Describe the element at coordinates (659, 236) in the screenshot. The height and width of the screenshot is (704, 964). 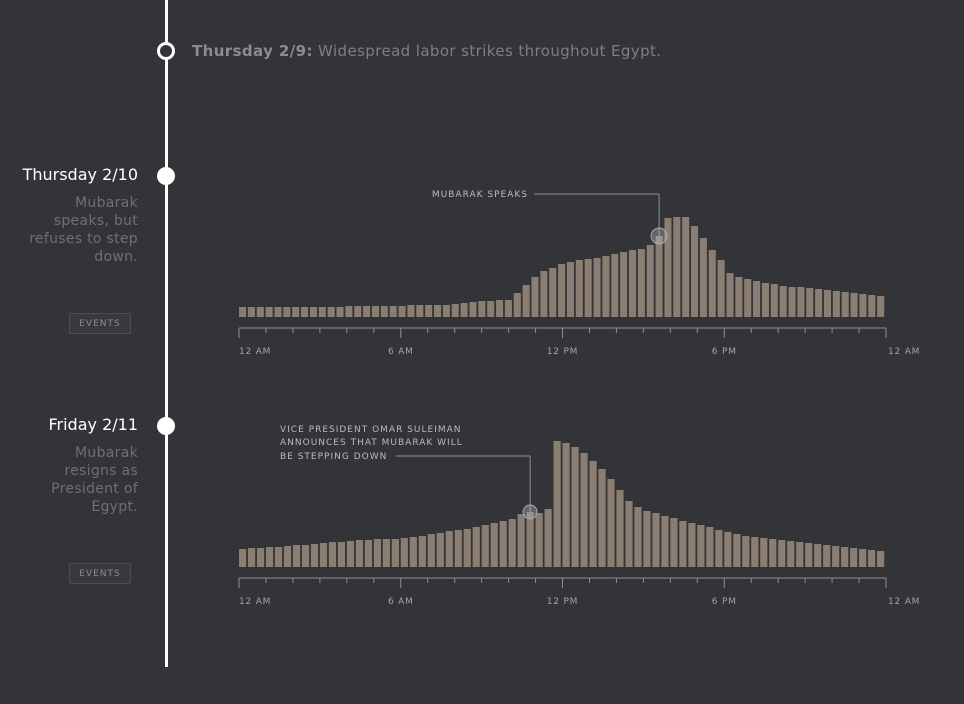
I see `chart1-annotation-marker` at that location.